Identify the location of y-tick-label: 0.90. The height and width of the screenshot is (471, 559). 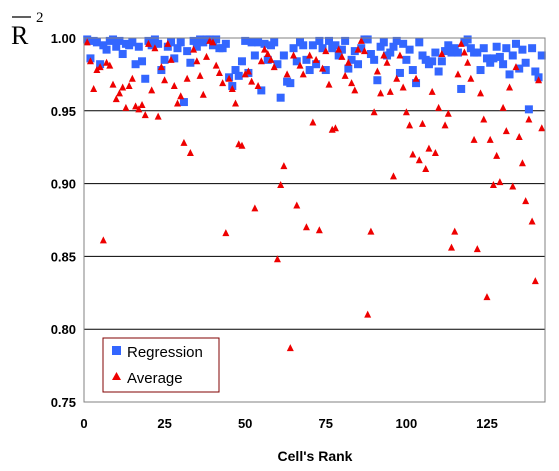
(63, 184).